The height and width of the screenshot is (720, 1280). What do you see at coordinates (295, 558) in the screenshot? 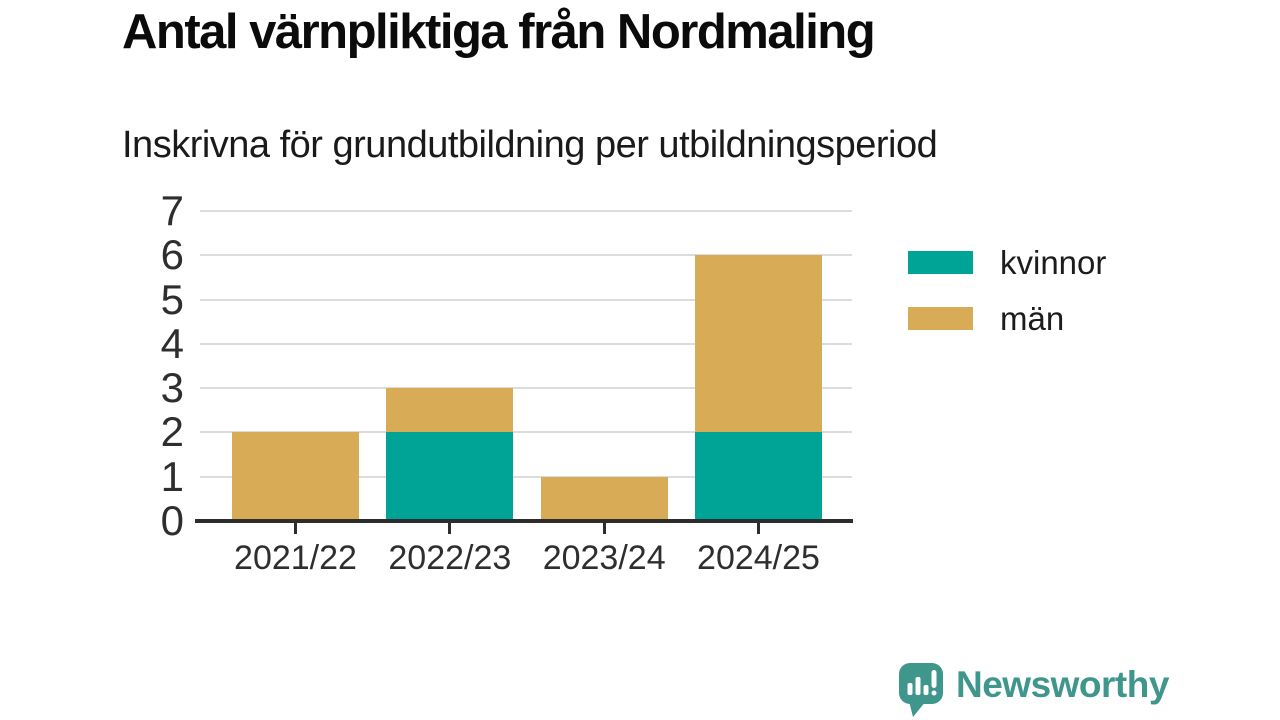
I see `x-tick-label: 2021/22` at bounding box center [295, 558].